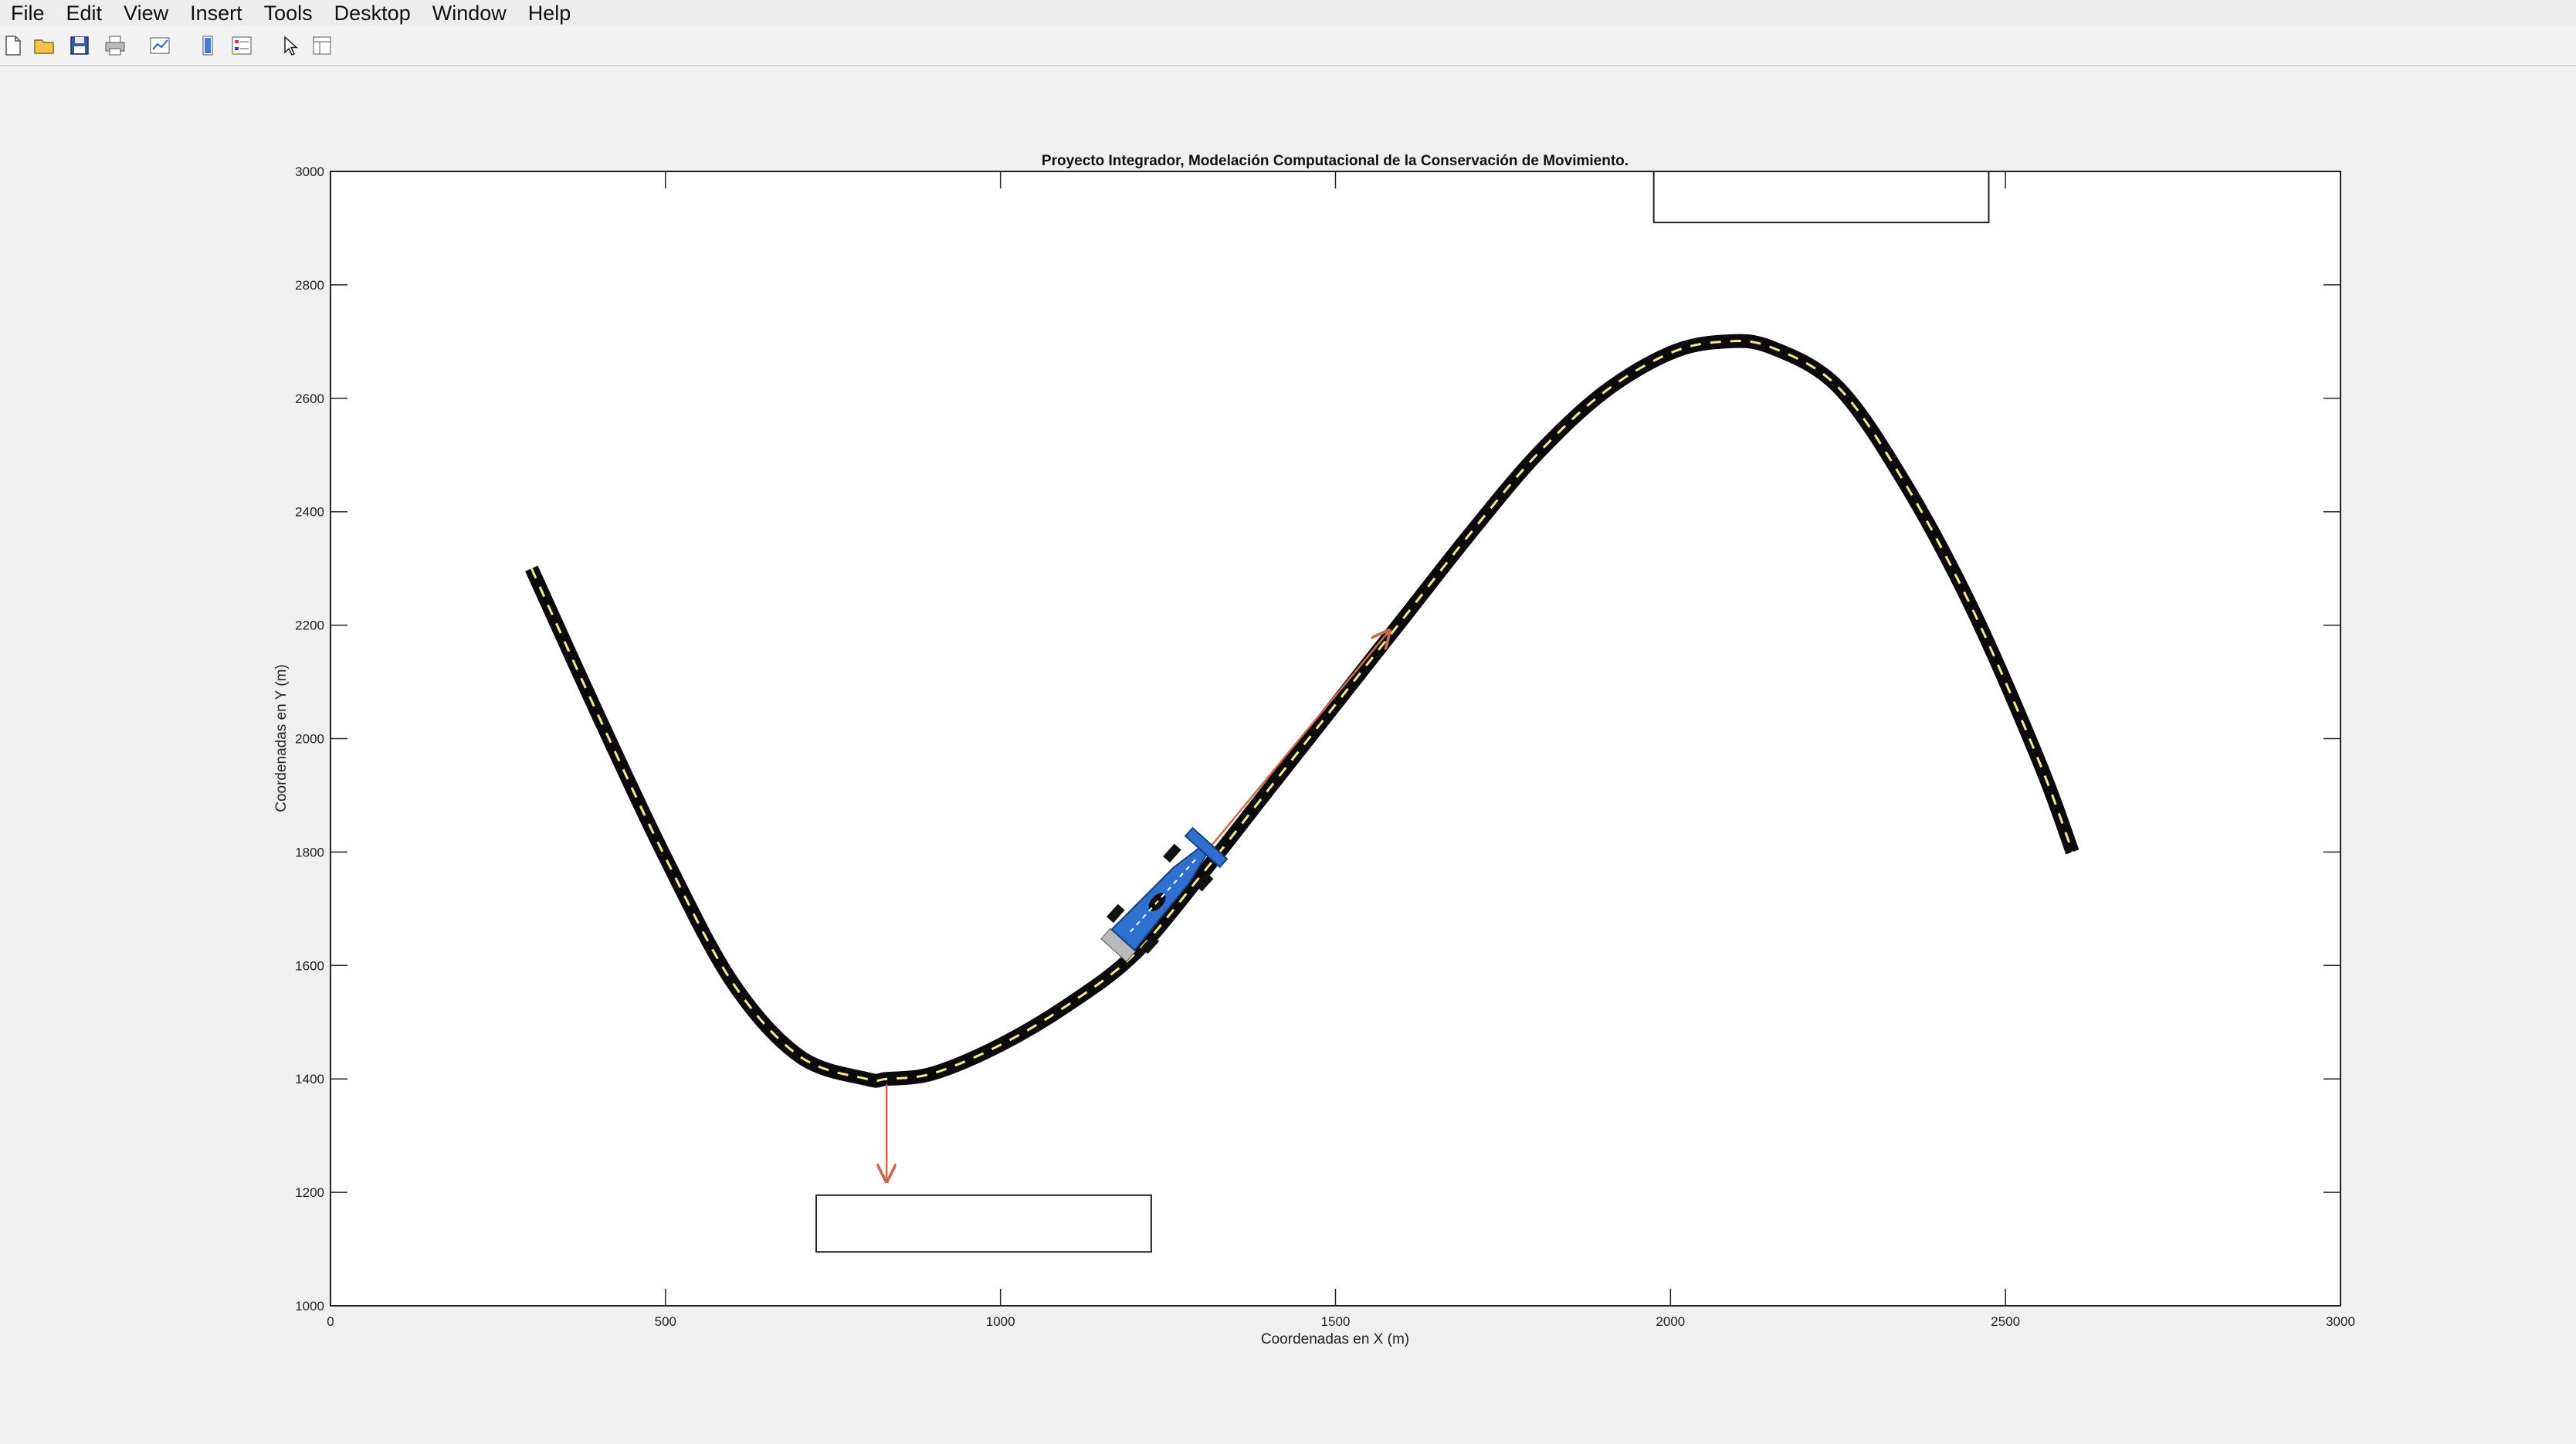 This screenshot has height=1444, width=2576. Describe the element at coordinates (309, 171) in the screenshot. I see `y-tick-label: 3000` at that location.